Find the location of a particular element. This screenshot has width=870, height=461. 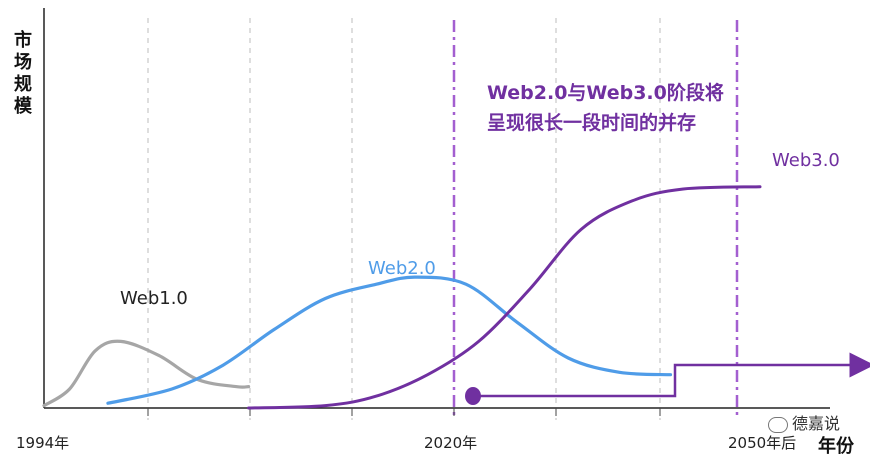

series-label-web3-0: Web3.0 is located at coordinates (806, 160).